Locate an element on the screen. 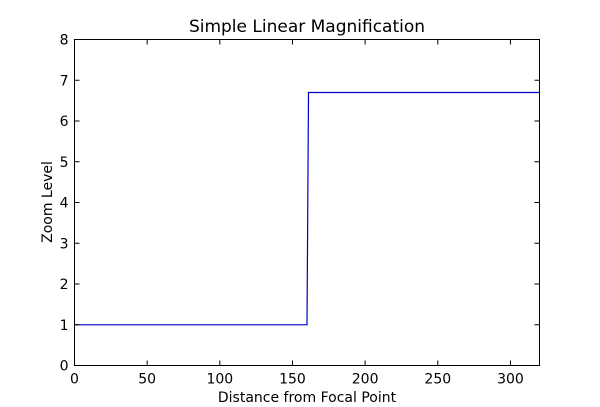 The image size is (600, 407). y-tick-label: 8 is located at coordinates (64, 41).